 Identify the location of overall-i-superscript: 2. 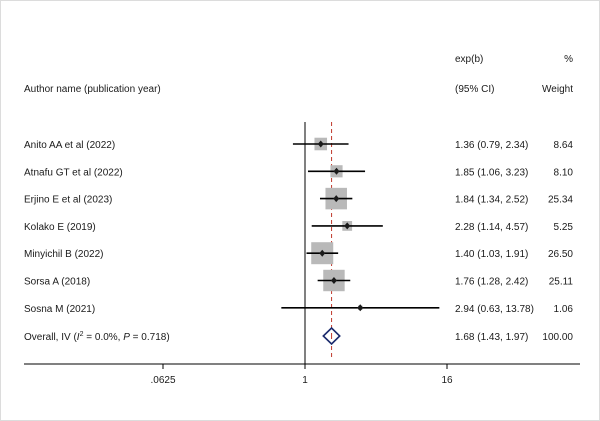
(82, 334).